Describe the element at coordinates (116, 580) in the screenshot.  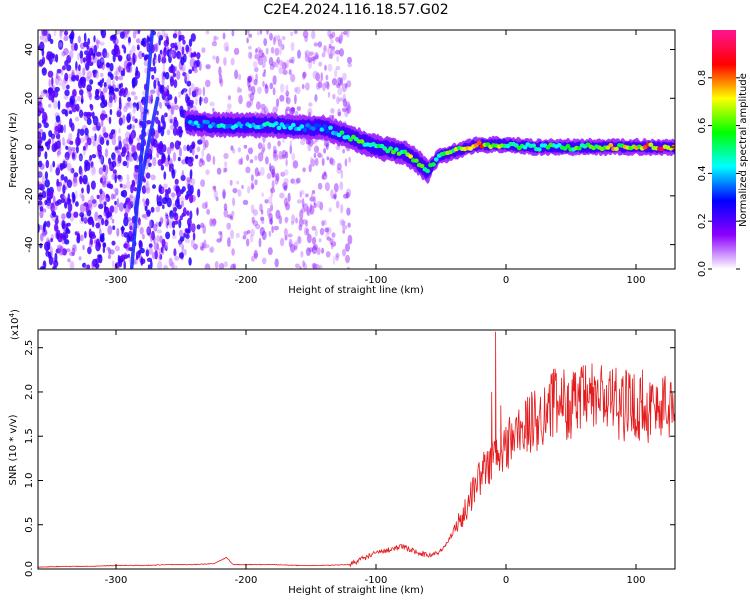
I see `x-tick-label: -300` at that location.